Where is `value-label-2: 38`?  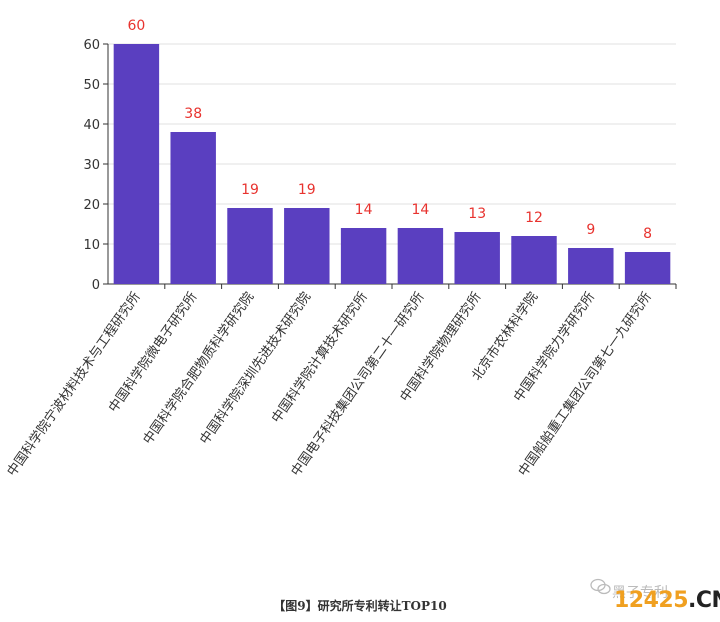 value-label-2: 38 is located at coordinates (193, 114).